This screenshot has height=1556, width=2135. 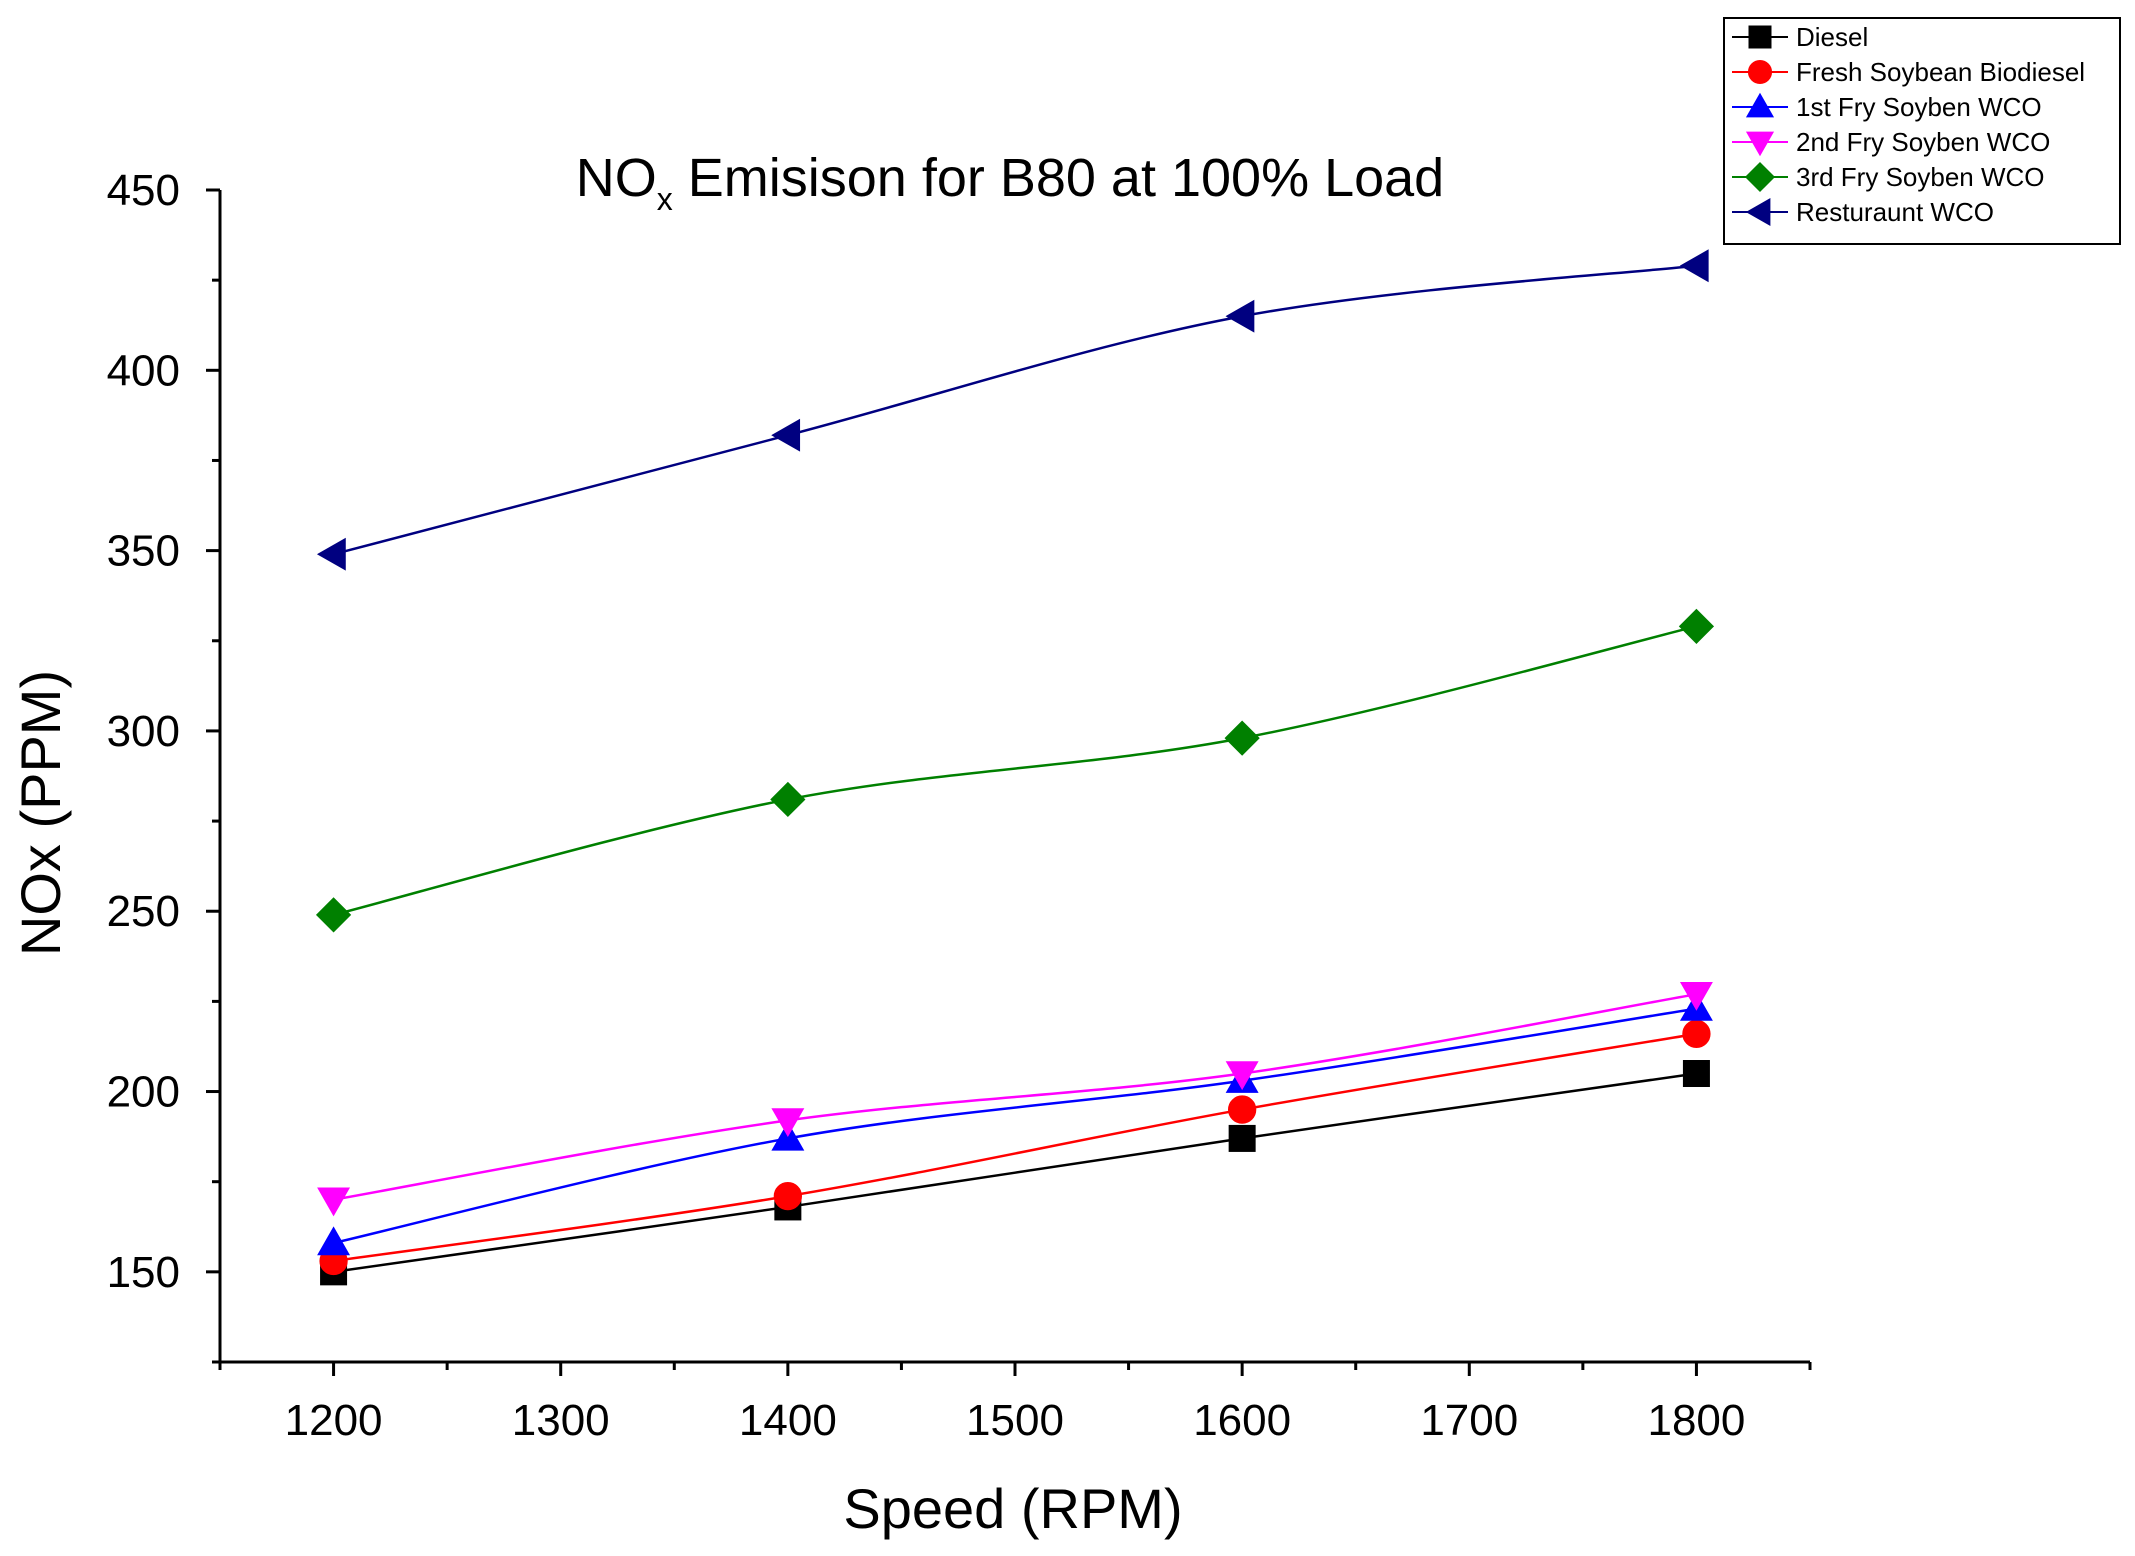 I want to click on legend-box, so click(x=1922, y=131).